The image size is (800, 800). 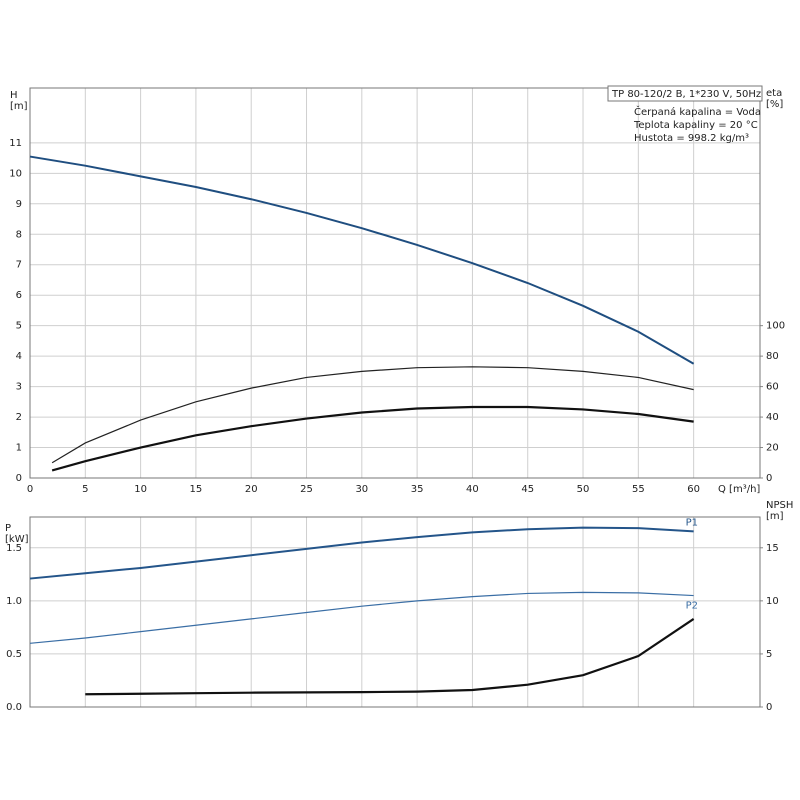 What do you see at coordinates (19, 417) in the screenshot?
I see `y-tick-label: 2` at bounding box center [19, 417].